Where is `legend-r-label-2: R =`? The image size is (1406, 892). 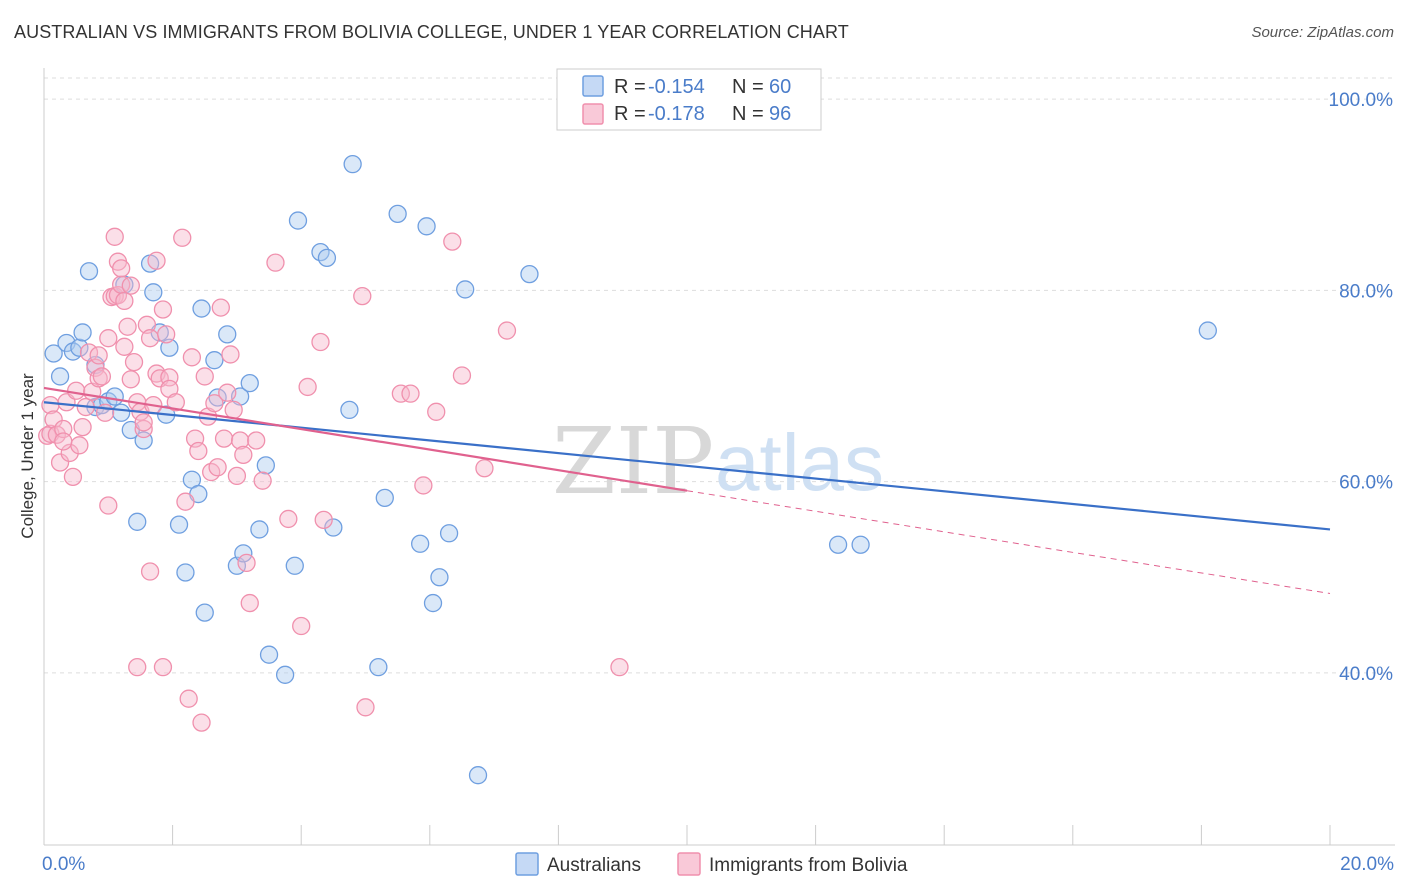 legend-r-label-2: R = is located at coordinates (630, 114).